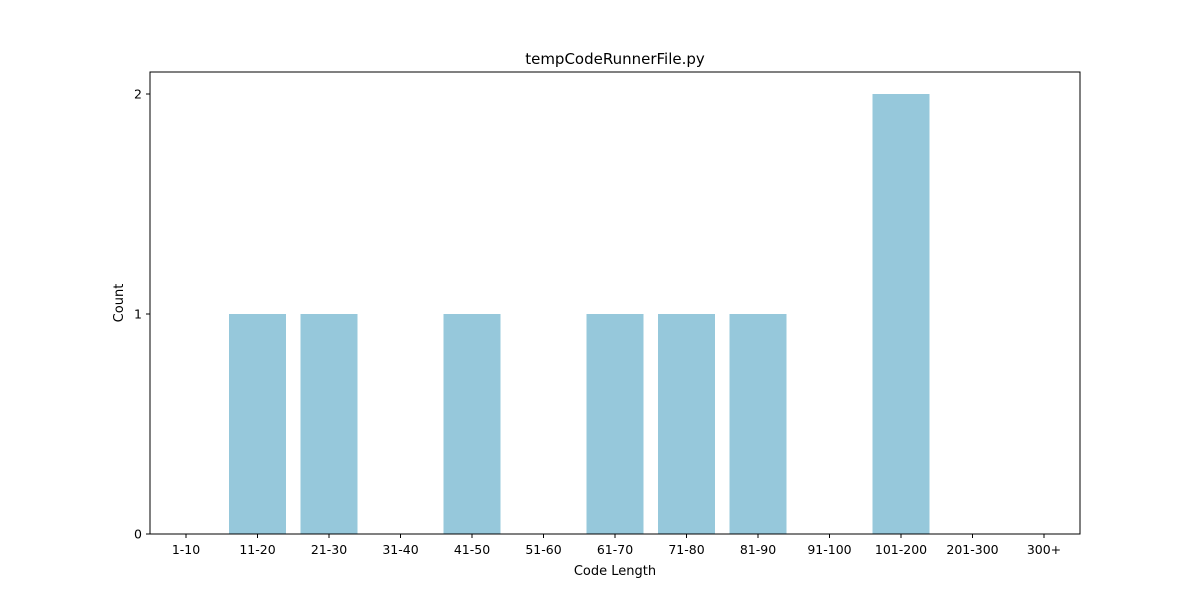 The height and width of the screenshot is (600, 1200). Describe the element at coordinates (686, 549) in the screenshot. I see `x-tick-label: 71-80` at that location.